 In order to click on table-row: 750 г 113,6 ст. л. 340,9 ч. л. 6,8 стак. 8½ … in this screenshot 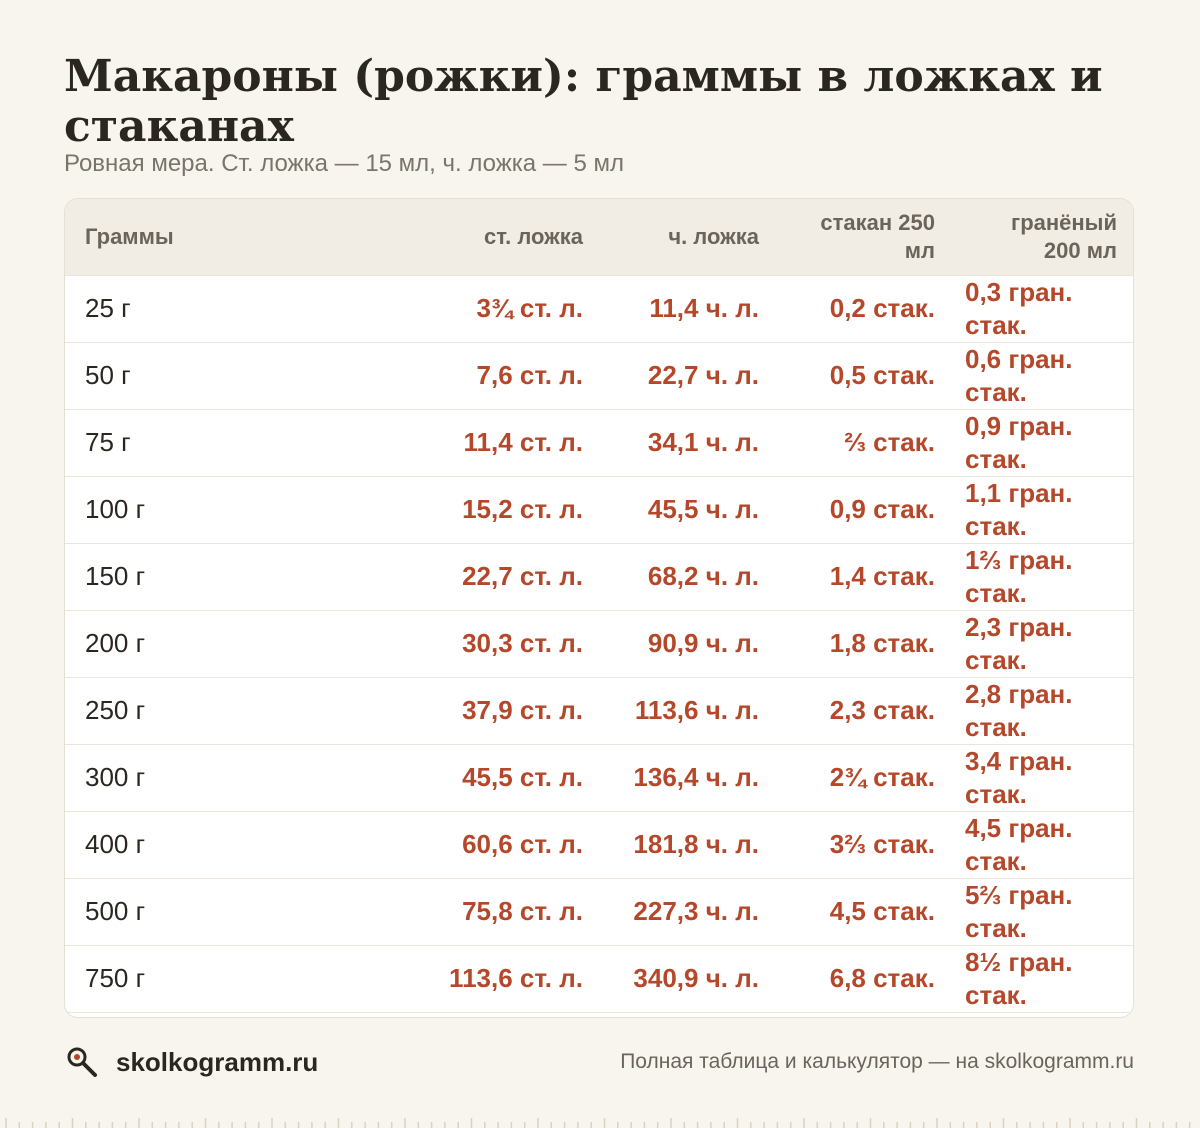, I will do `click(599, 978)`.